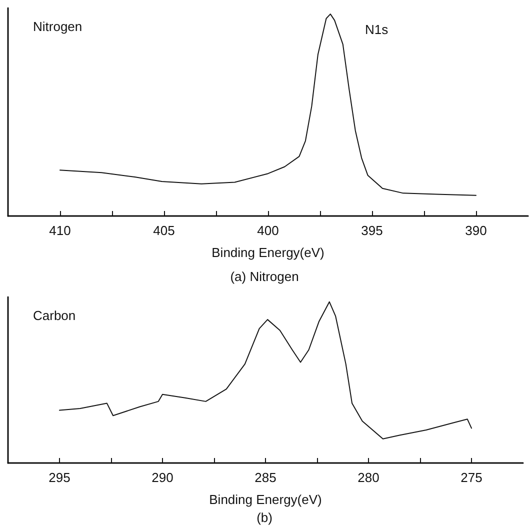 The width and height of the screenshot is (529, 531). Describe the element at coordinates (57, 26) in the screenshot. I see `annotation: Nitrogen` at that location.